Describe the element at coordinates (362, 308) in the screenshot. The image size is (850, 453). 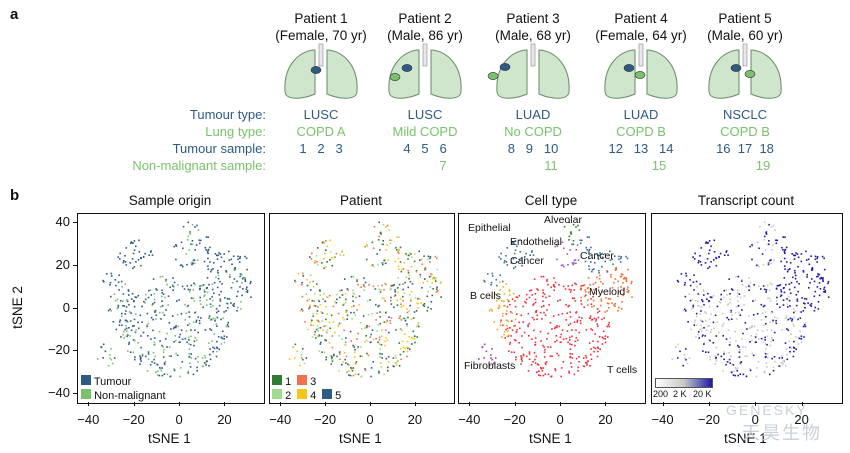
I see `tsne-plot` at that location.